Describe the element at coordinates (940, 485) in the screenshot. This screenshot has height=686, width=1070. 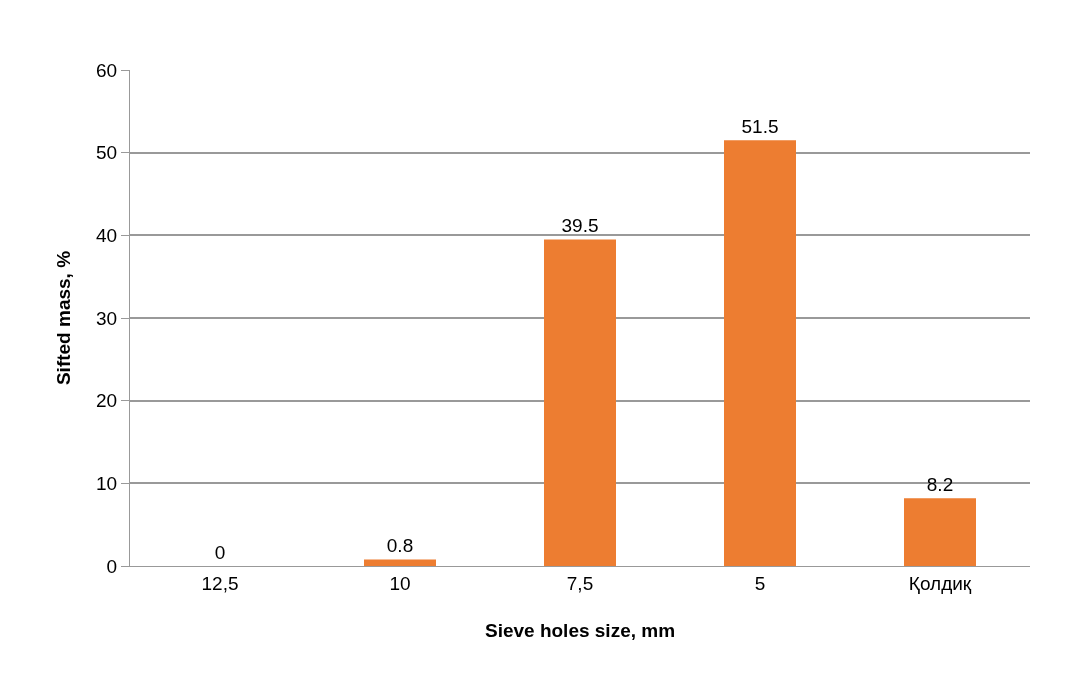
I see `data-label: 8.2` at that location.